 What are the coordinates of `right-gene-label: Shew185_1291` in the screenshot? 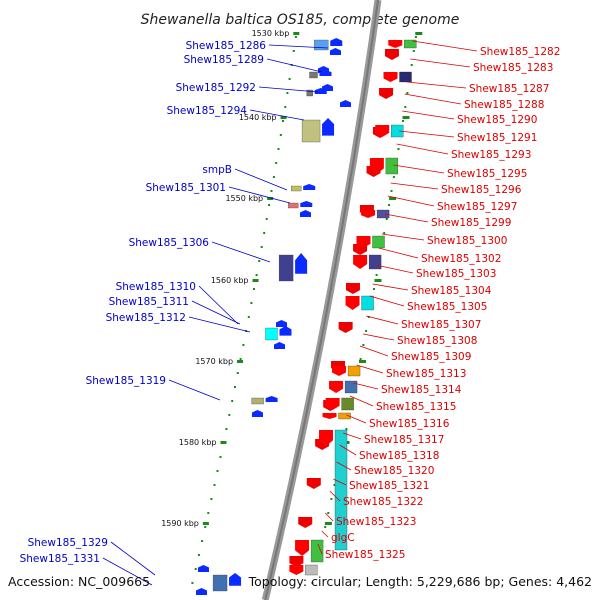 It's located at (497, 138).